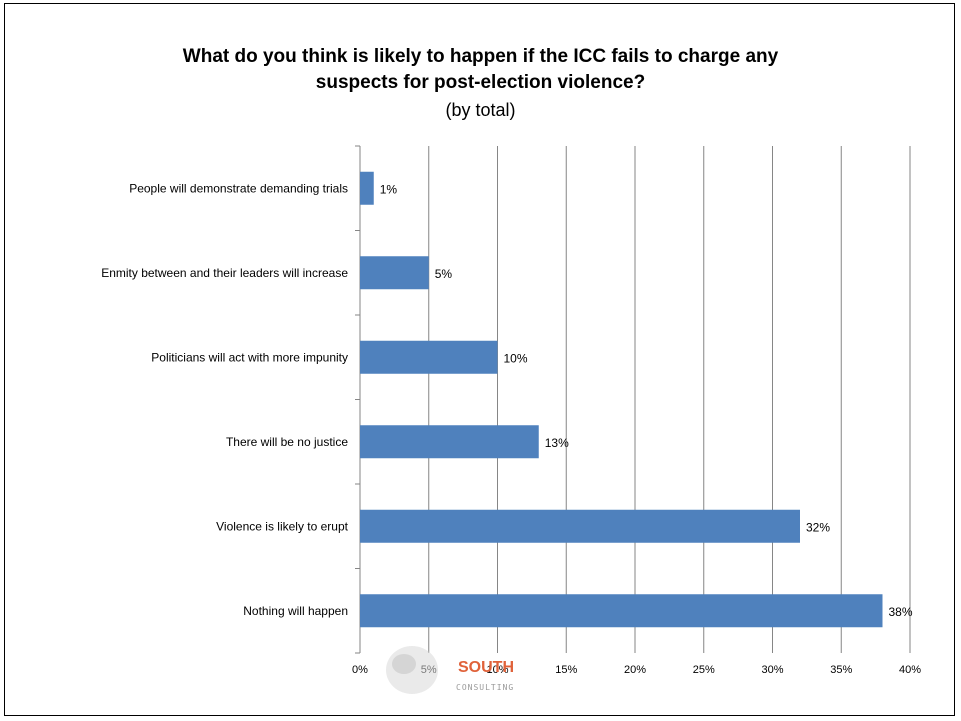 The height and width of the screenshot is (721, 961). What do you see at coordinates (249, 357) in the screenshot?
I see `category-label: Politicians will act with more impunity` at bounding box center [249, 357].